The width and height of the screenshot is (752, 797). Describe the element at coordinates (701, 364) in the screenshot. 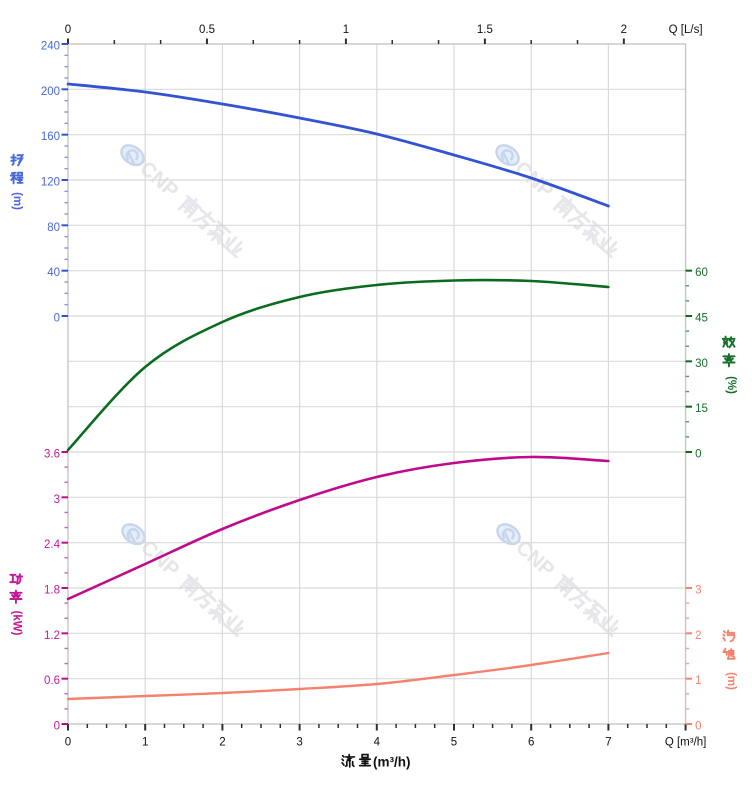

I see `svg-text: 30` at that location.